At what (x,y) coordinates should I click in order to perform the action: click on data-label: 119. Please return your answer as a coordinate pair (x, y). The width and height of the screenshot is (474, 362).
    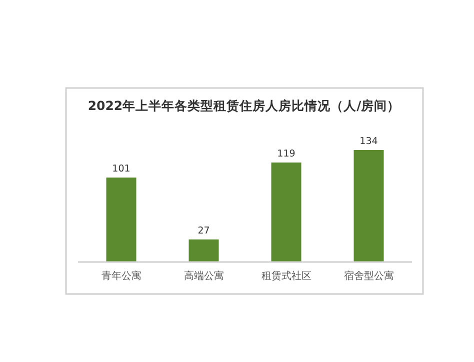
    Looking at the image, I should click on (286, 154).